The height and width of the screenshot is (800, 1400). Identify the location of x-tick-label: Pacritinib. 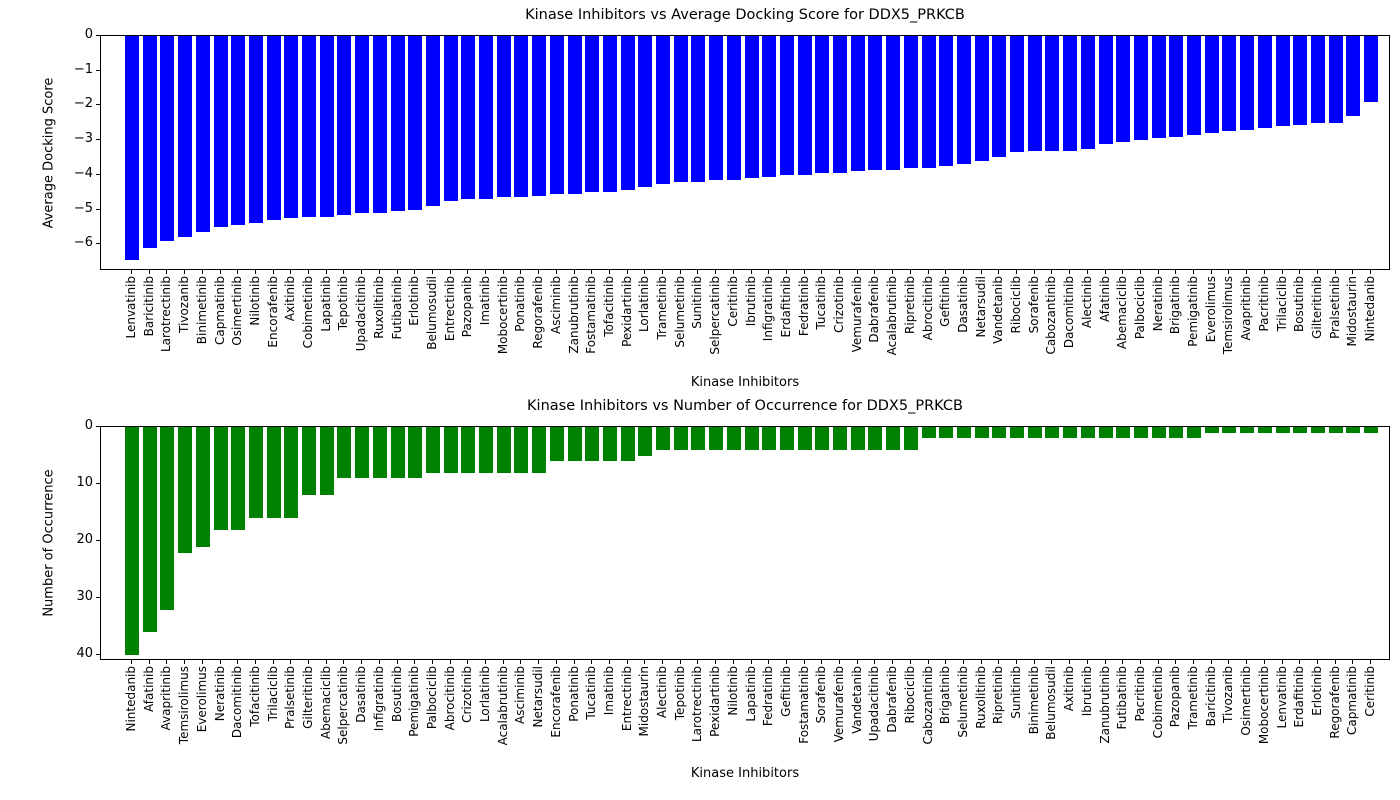
(1263, 304).